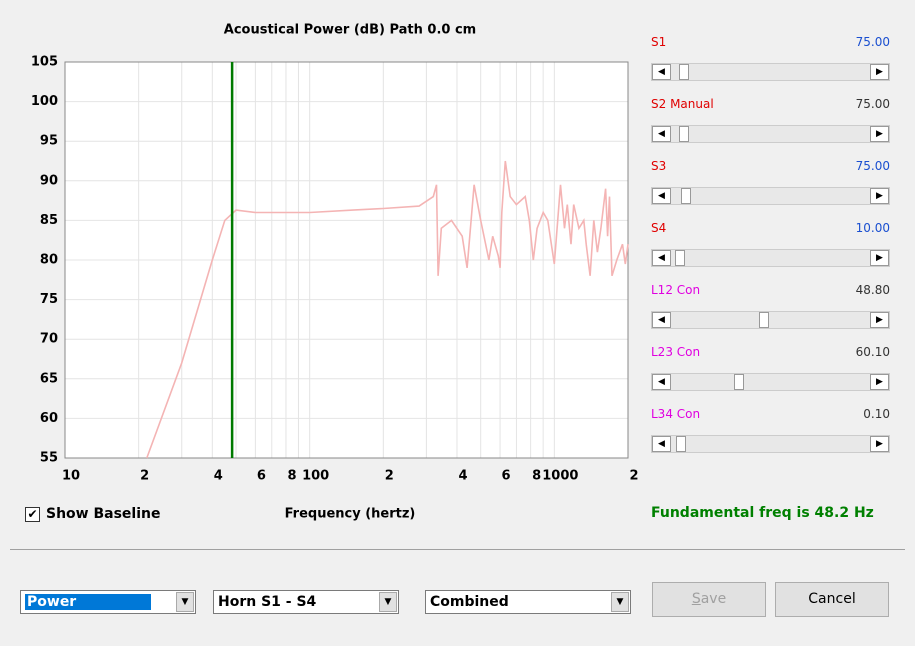  What do you see at coordinates (872, 228) in the screenshot?
I see `slider-value: 10.00` at bounding box center [872, 228].